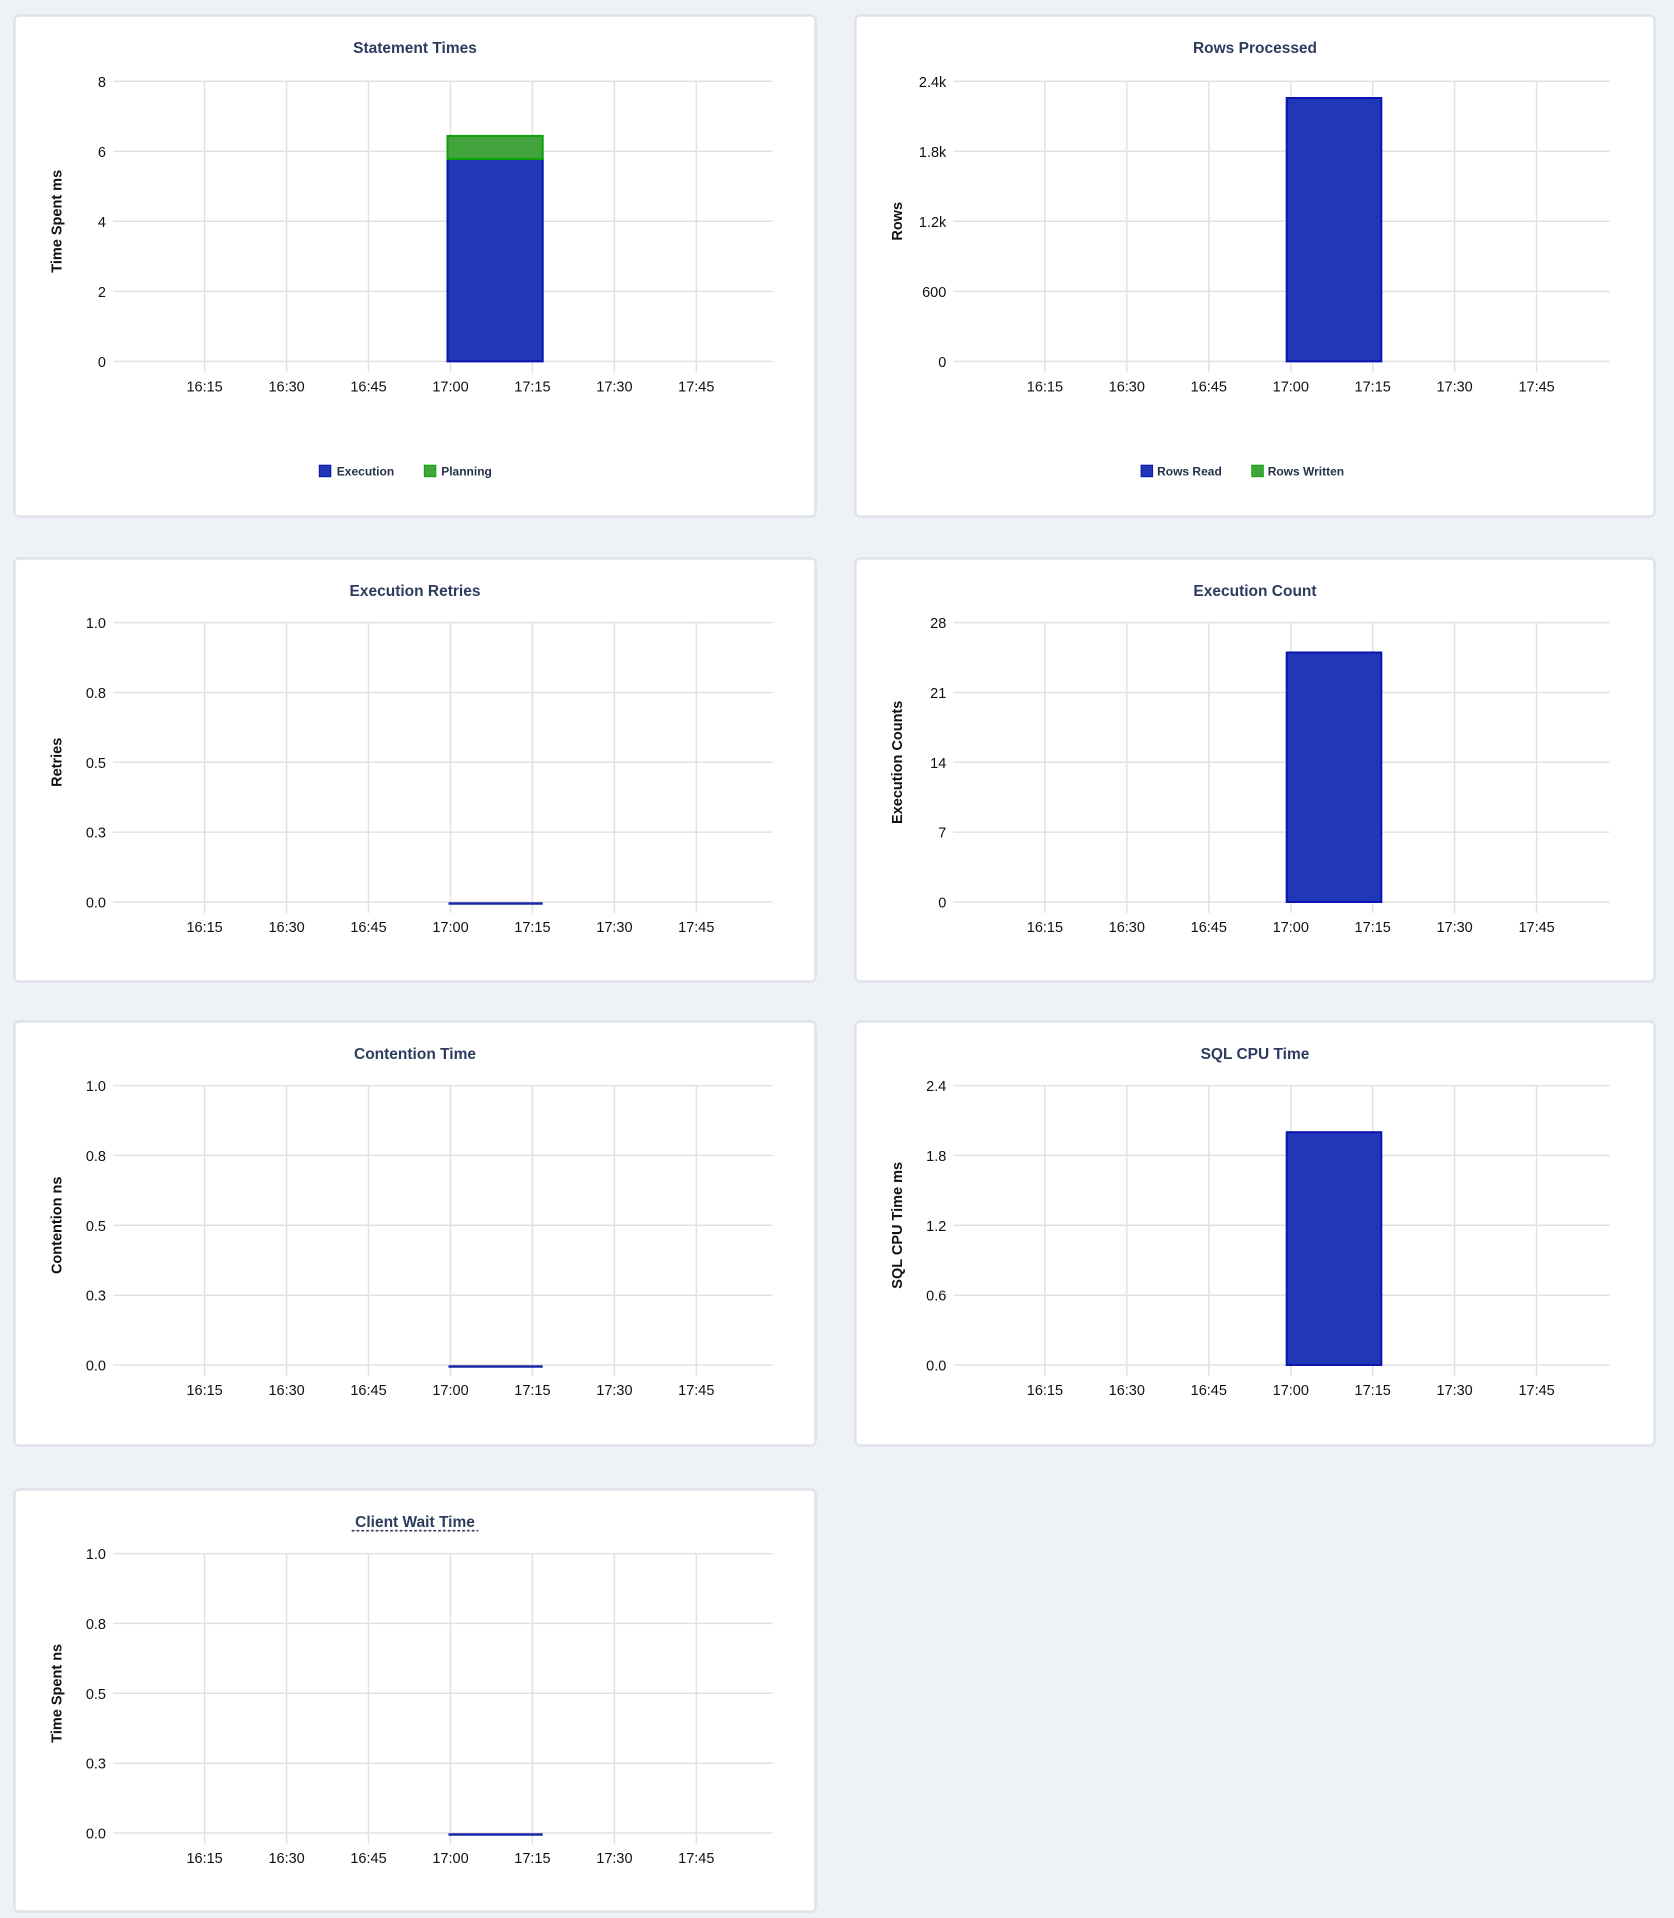  What do you see at coordinates (102, 223) in the screenshot?
I see `svg-text: 4` at bounding box center [102, 223].